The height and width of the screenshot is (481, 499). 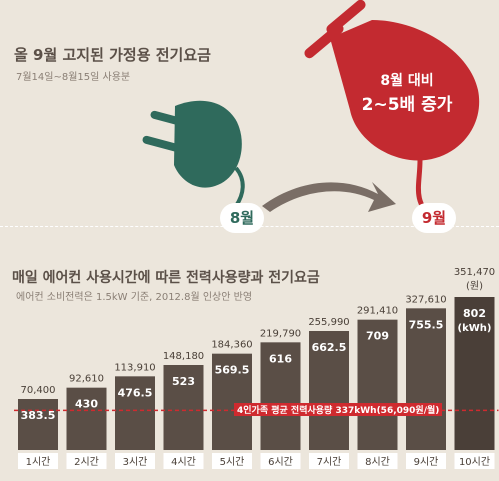 I want to click on callout-line2: 2~5배 증가, so click(x=407, y=105).